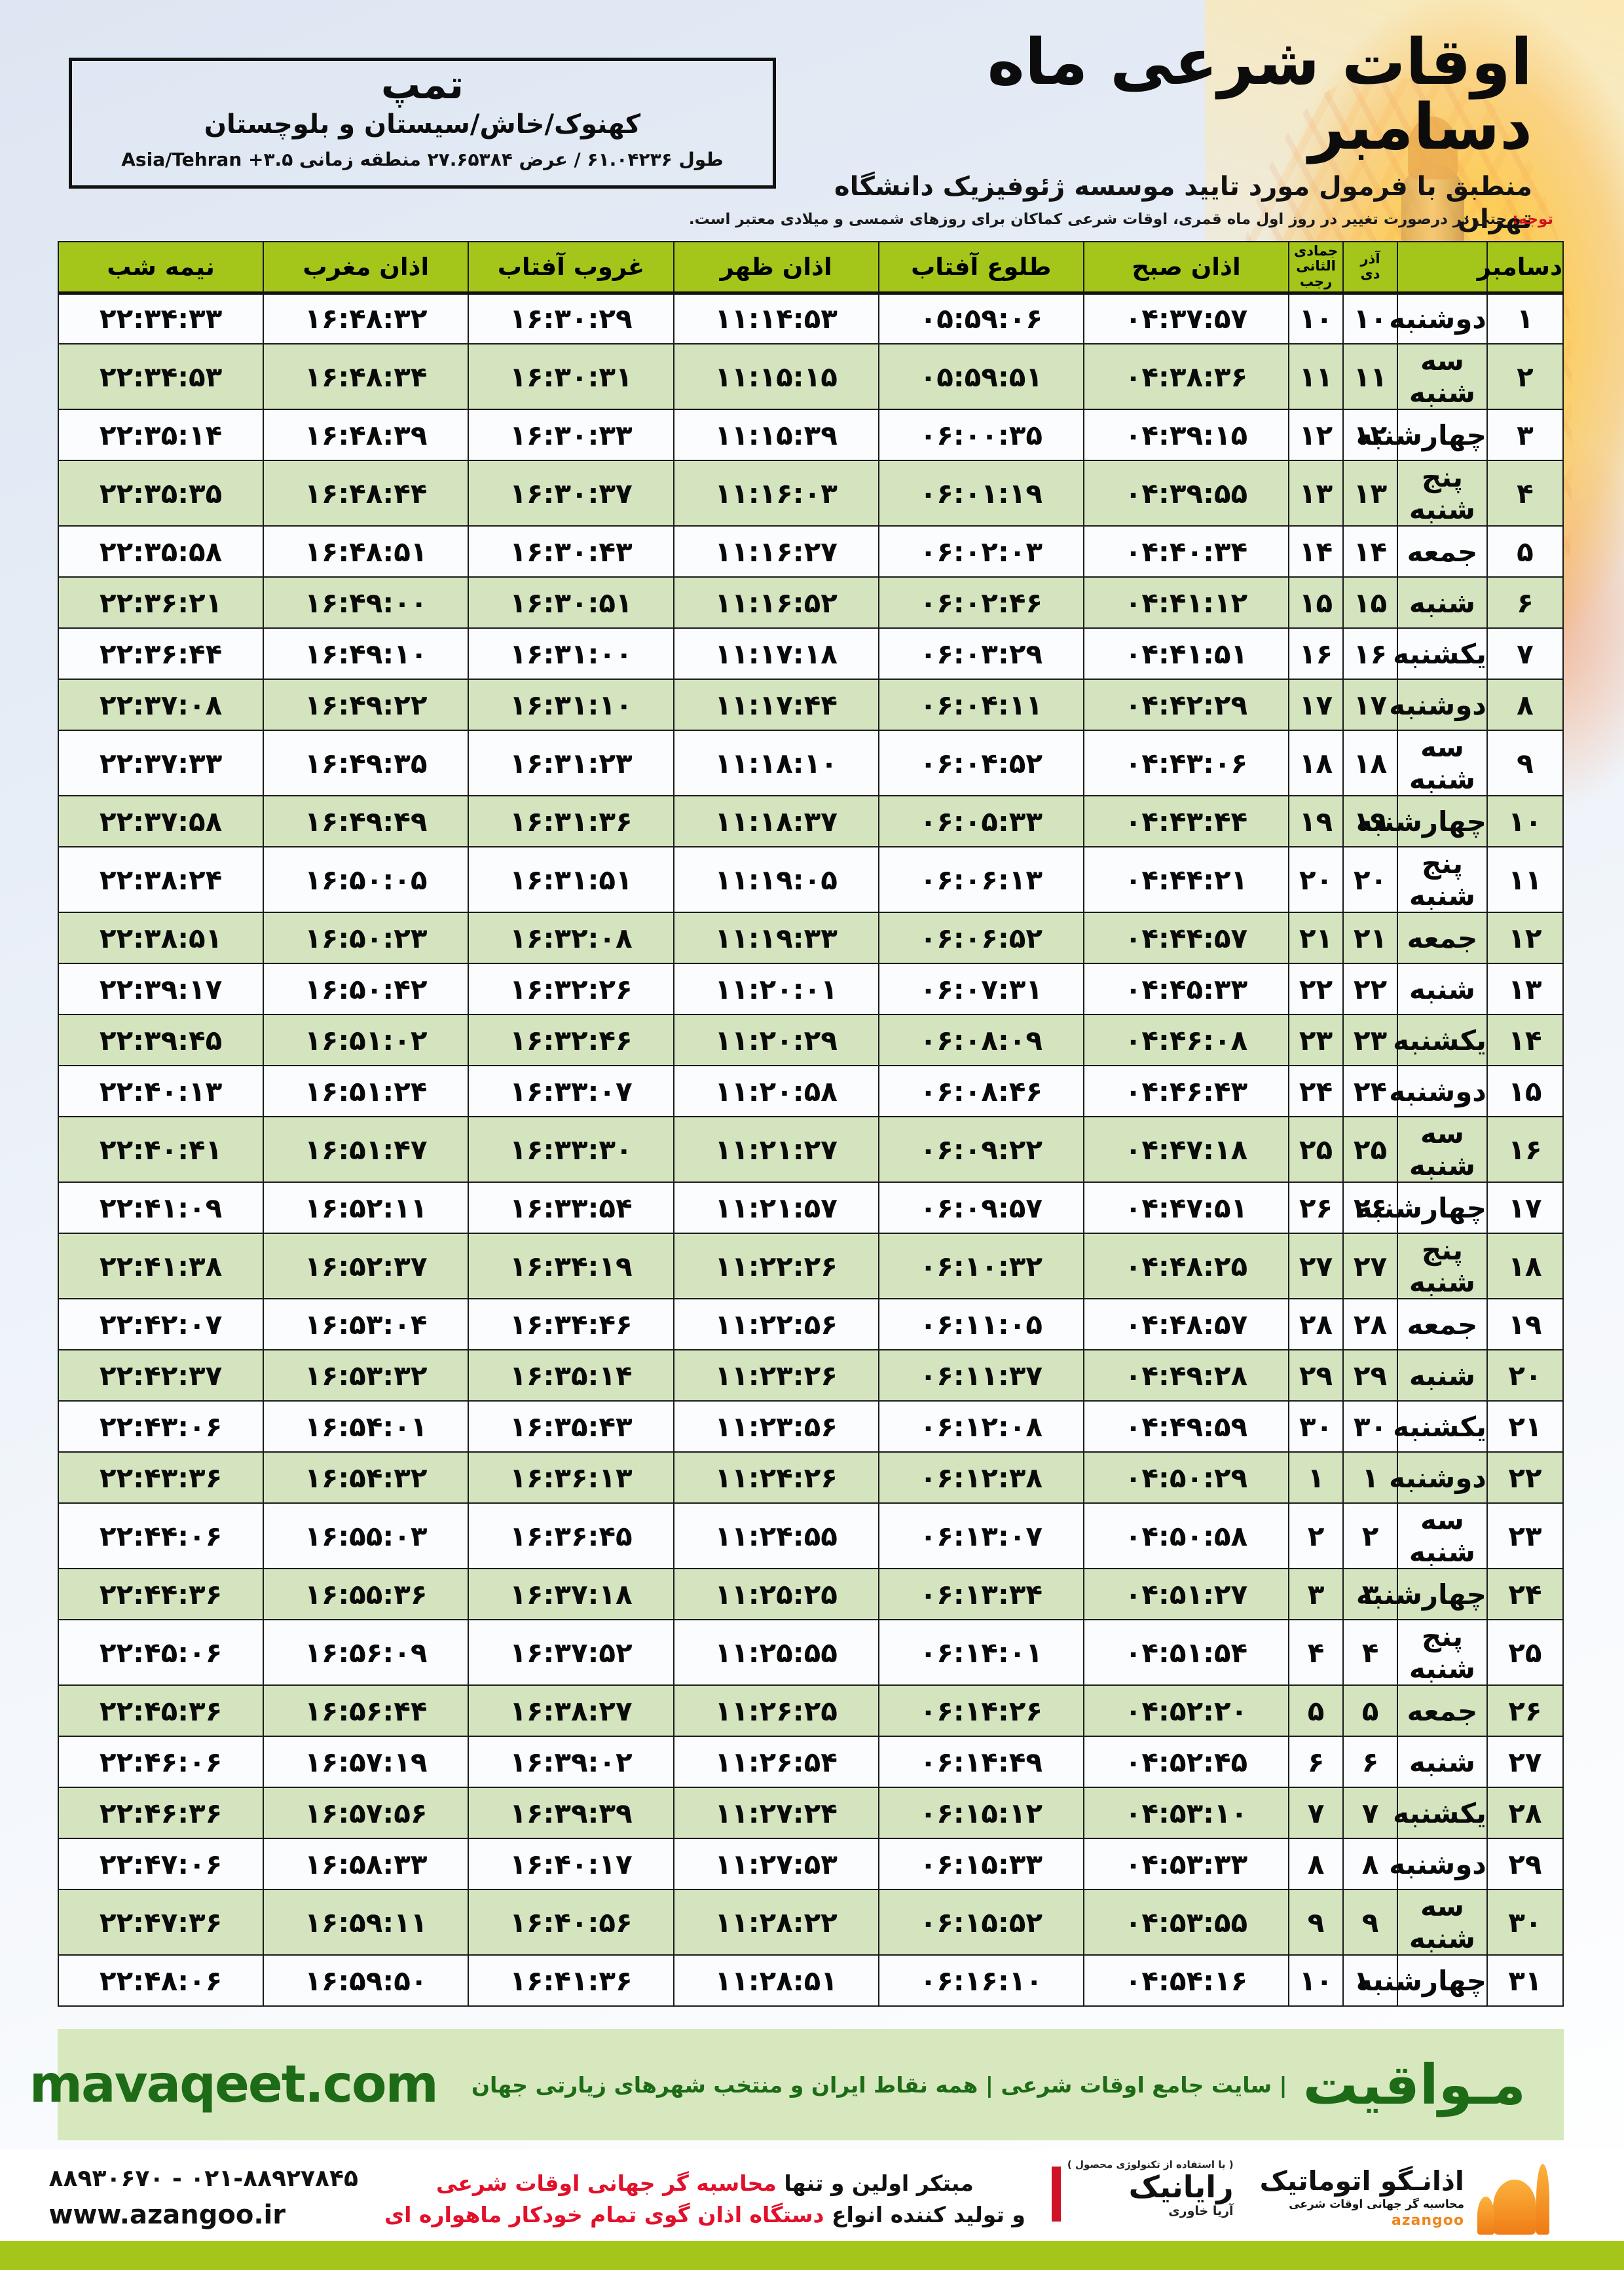 The image size is (1624, 2270). I want to click on cell-maghrib: ۱۶:۴۸:۴۴, so click(366, 493).